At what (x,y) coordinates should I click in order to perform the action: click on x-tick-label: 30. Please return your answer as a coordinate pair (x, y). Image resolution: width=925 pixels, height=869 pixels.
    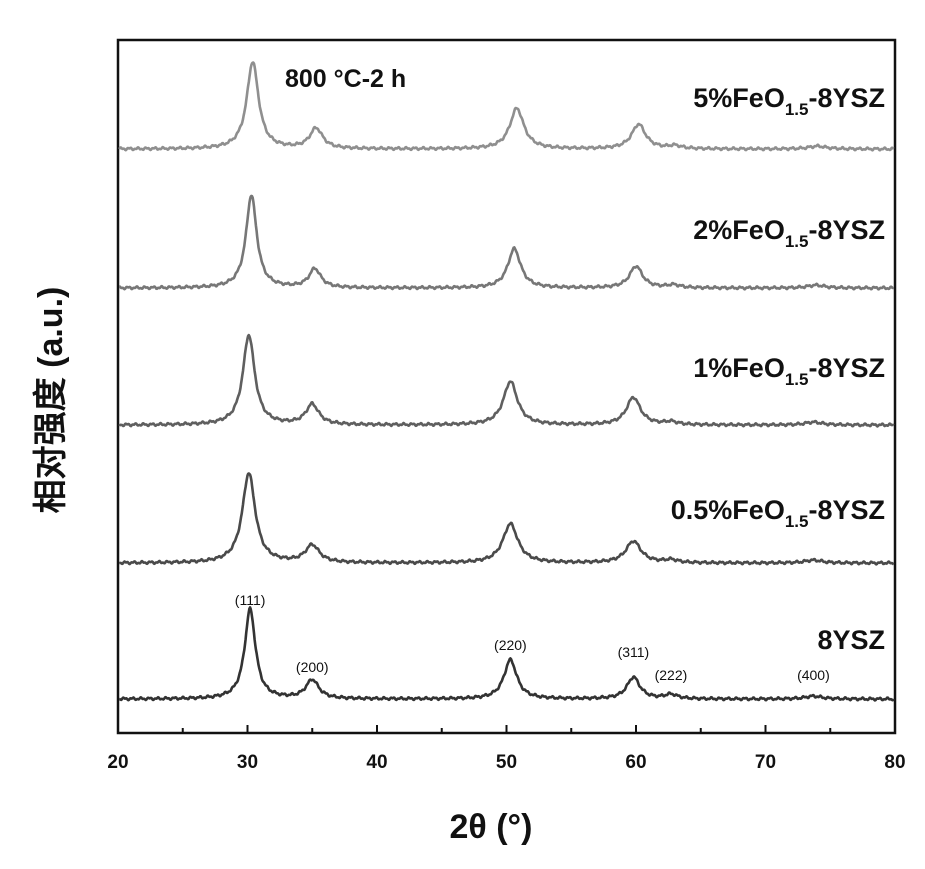
    Looking at the image, I should click on (247, 762).